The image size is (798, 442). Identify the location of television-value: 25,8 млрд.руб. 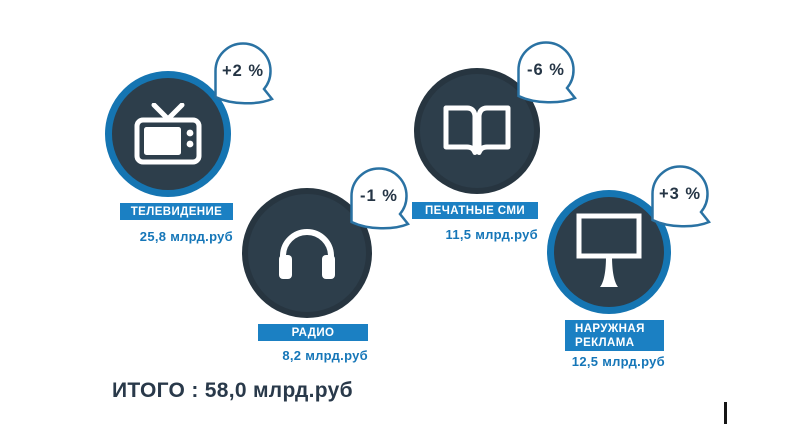
(186, 236).